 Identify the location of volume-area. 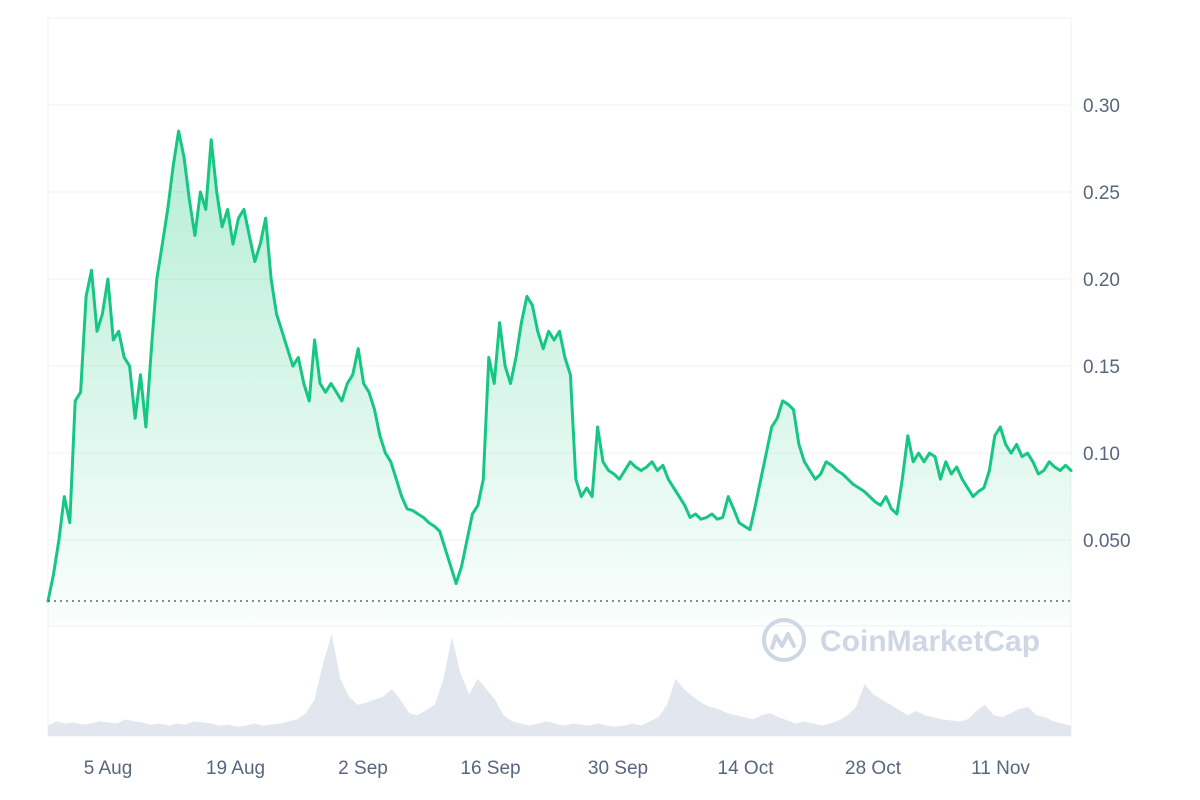
(559, 685).